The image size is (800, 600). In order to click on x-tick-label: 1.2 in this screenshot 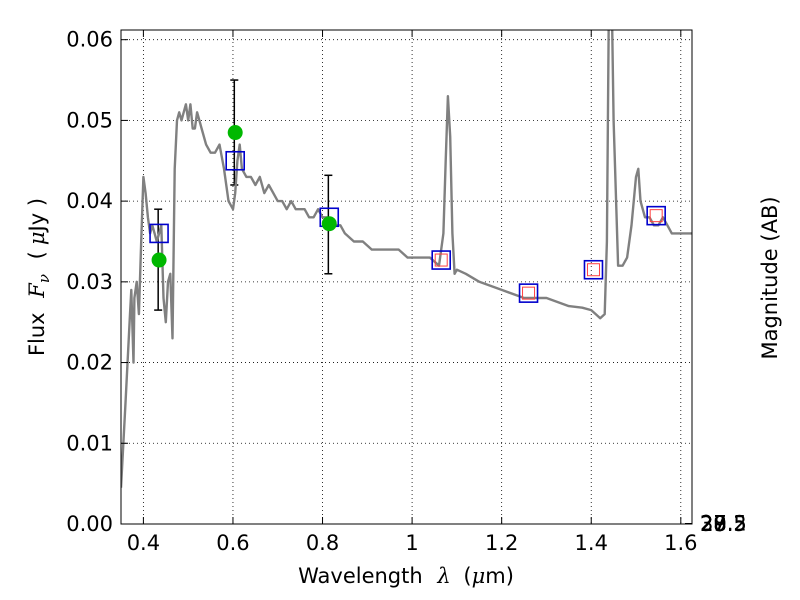, I will do `click(501, 543)`.